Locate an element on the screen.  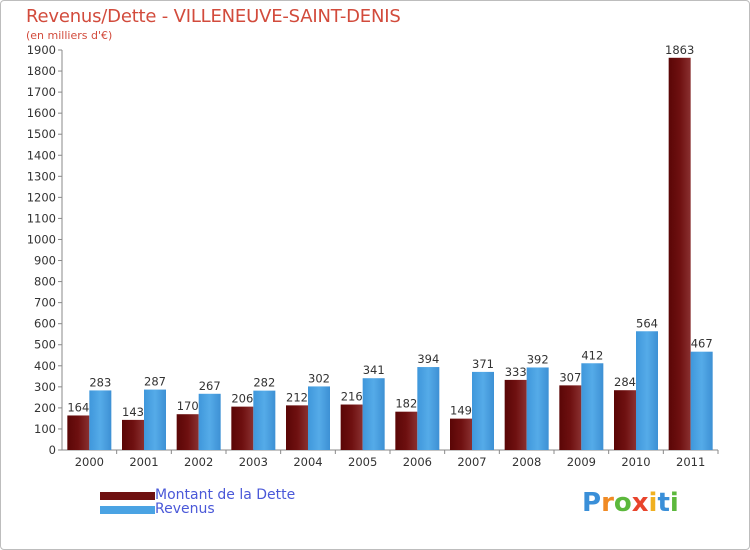
y-tick-label: 500 is located at coordinates (45, 345).